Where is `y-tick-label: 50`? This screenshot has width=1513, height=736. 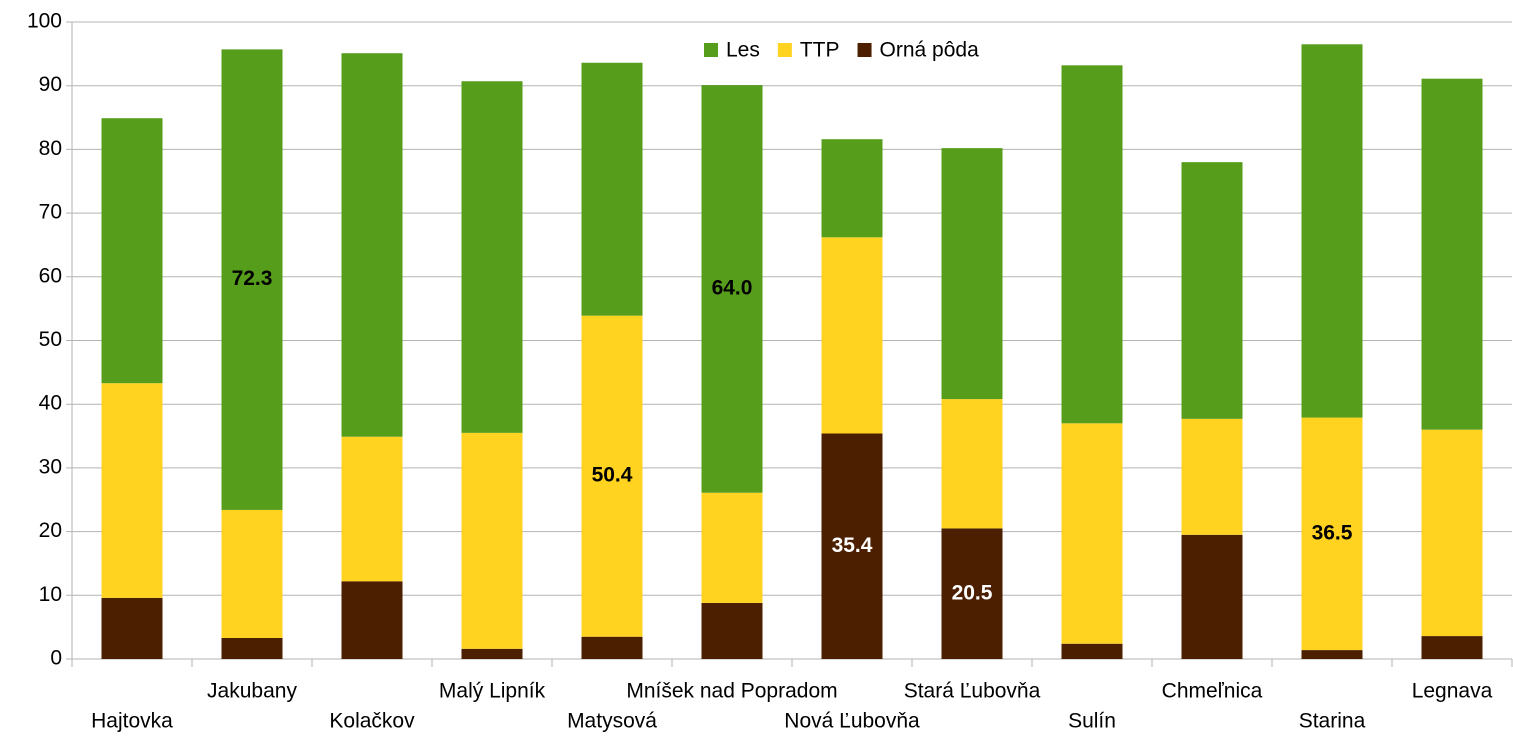 y-tick-label: 50 is located at coordinates (50, 339).